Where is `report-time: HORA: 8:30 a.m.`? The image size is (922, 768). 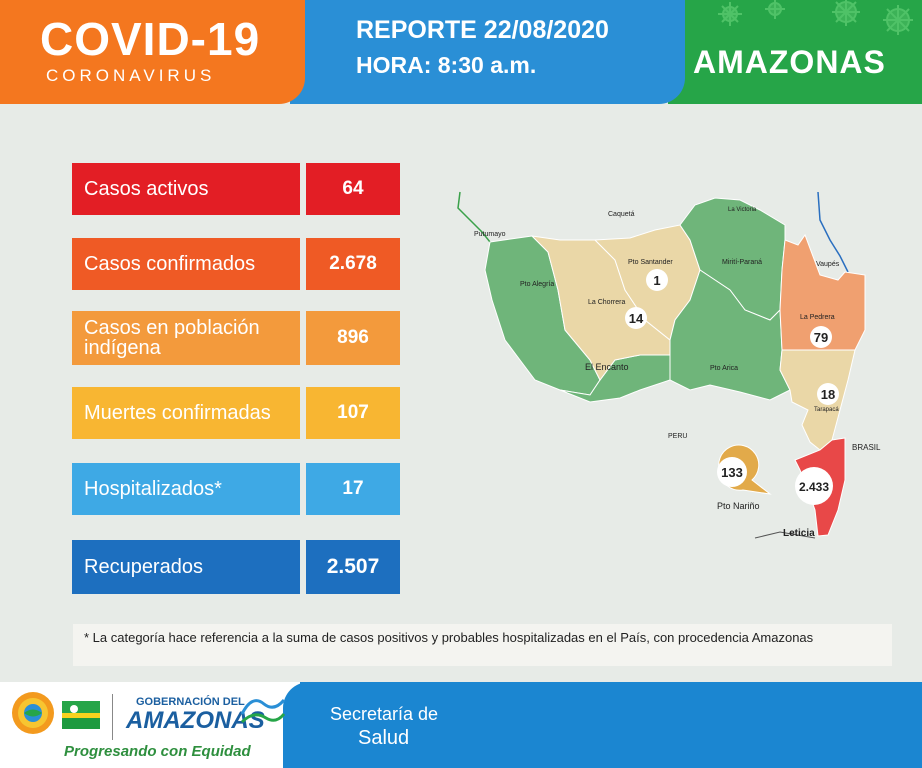 report-time: HORA: 8:30 a.m. is located at coordinates (446, 65).